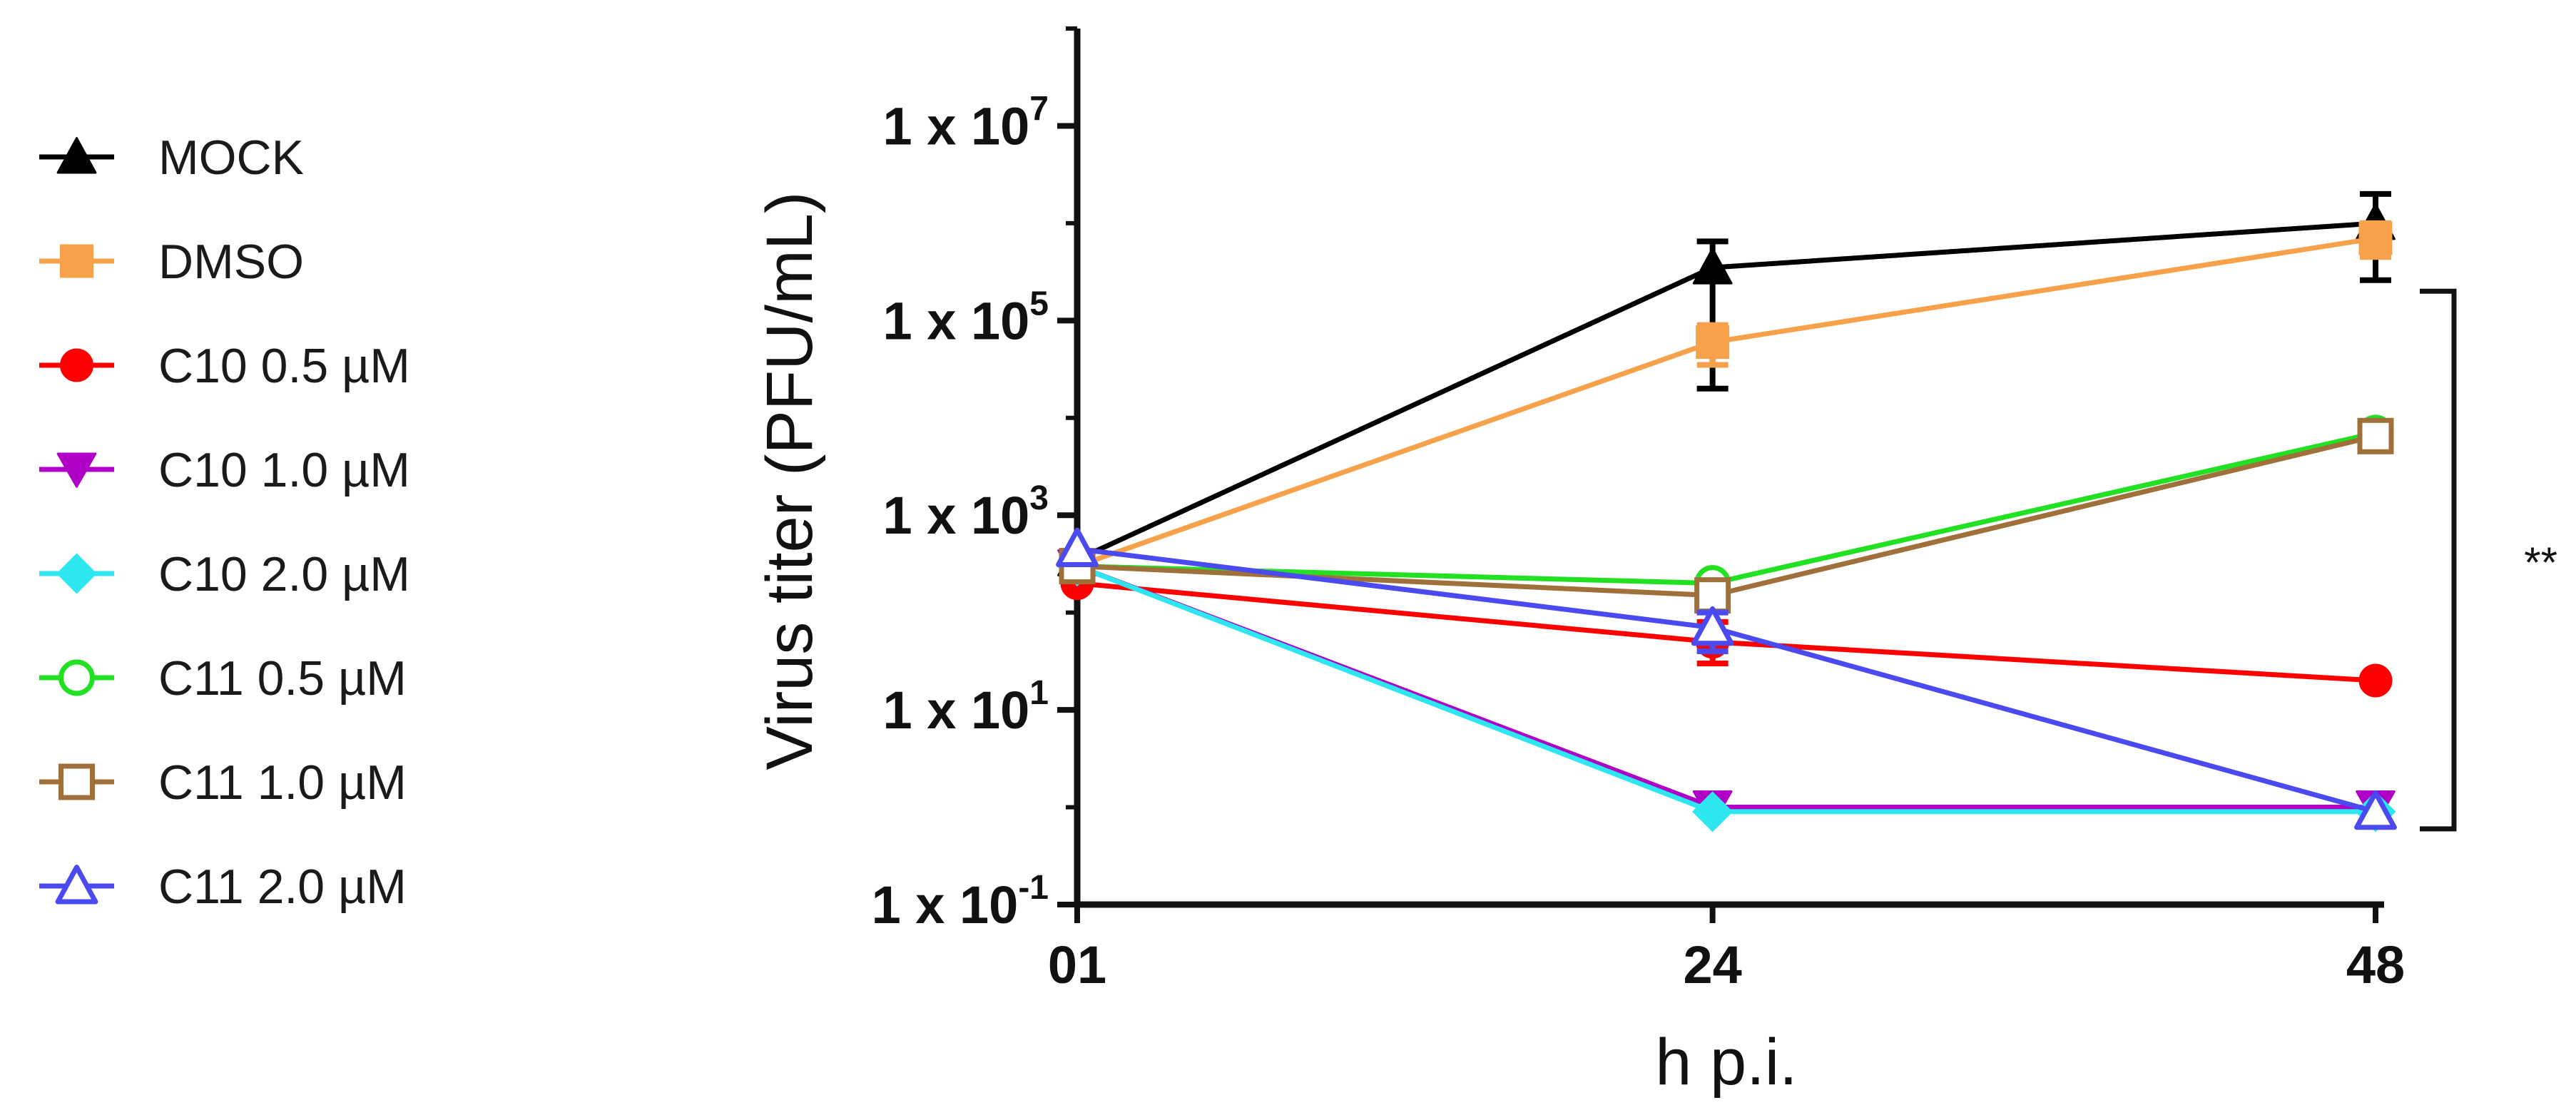 Image resolution: width=2576 pixels, height=1120 pixels. I want to click on x-tick-label: 01, so click(1077, 964).